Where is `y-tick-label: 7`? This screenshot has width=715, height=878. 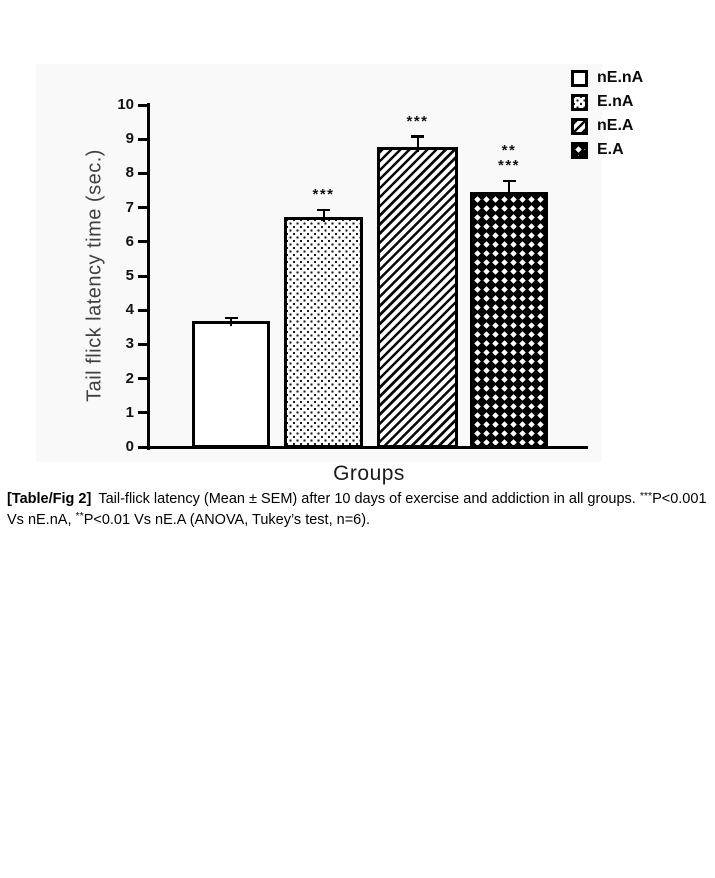
y-tick-label: 7 is located at coordinates (129, 207).